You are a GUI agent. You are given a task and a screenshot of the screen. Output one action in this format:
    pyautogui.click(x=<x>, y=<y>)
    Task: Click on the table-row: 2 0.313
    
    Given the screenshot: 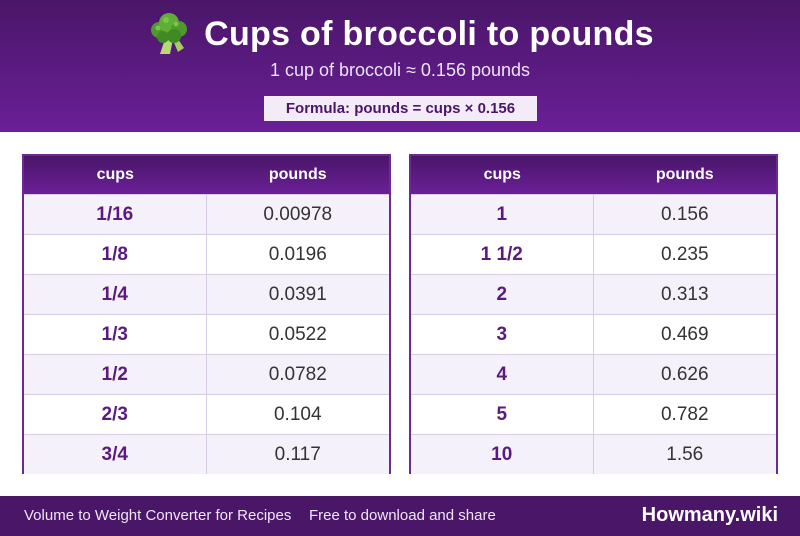 What is the action you would take?
    pyautogui.click(x=593, y=294)
    